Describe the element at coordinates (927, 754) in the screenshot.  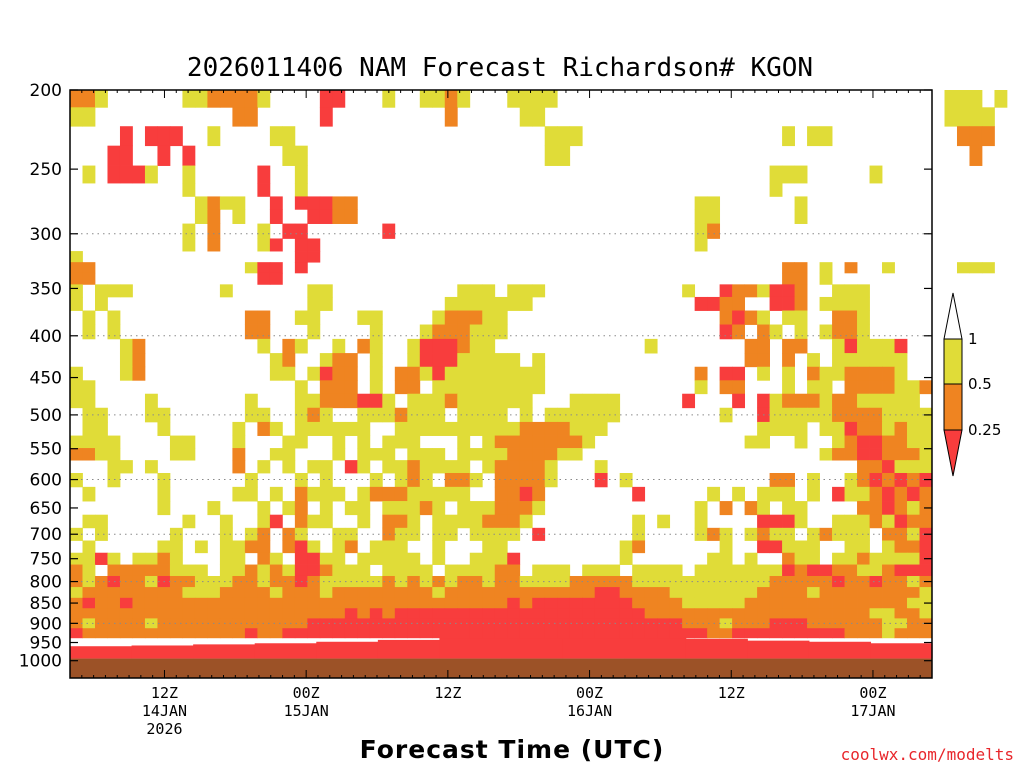
I see `site-credit: coolwx.com/modelts` at that location.